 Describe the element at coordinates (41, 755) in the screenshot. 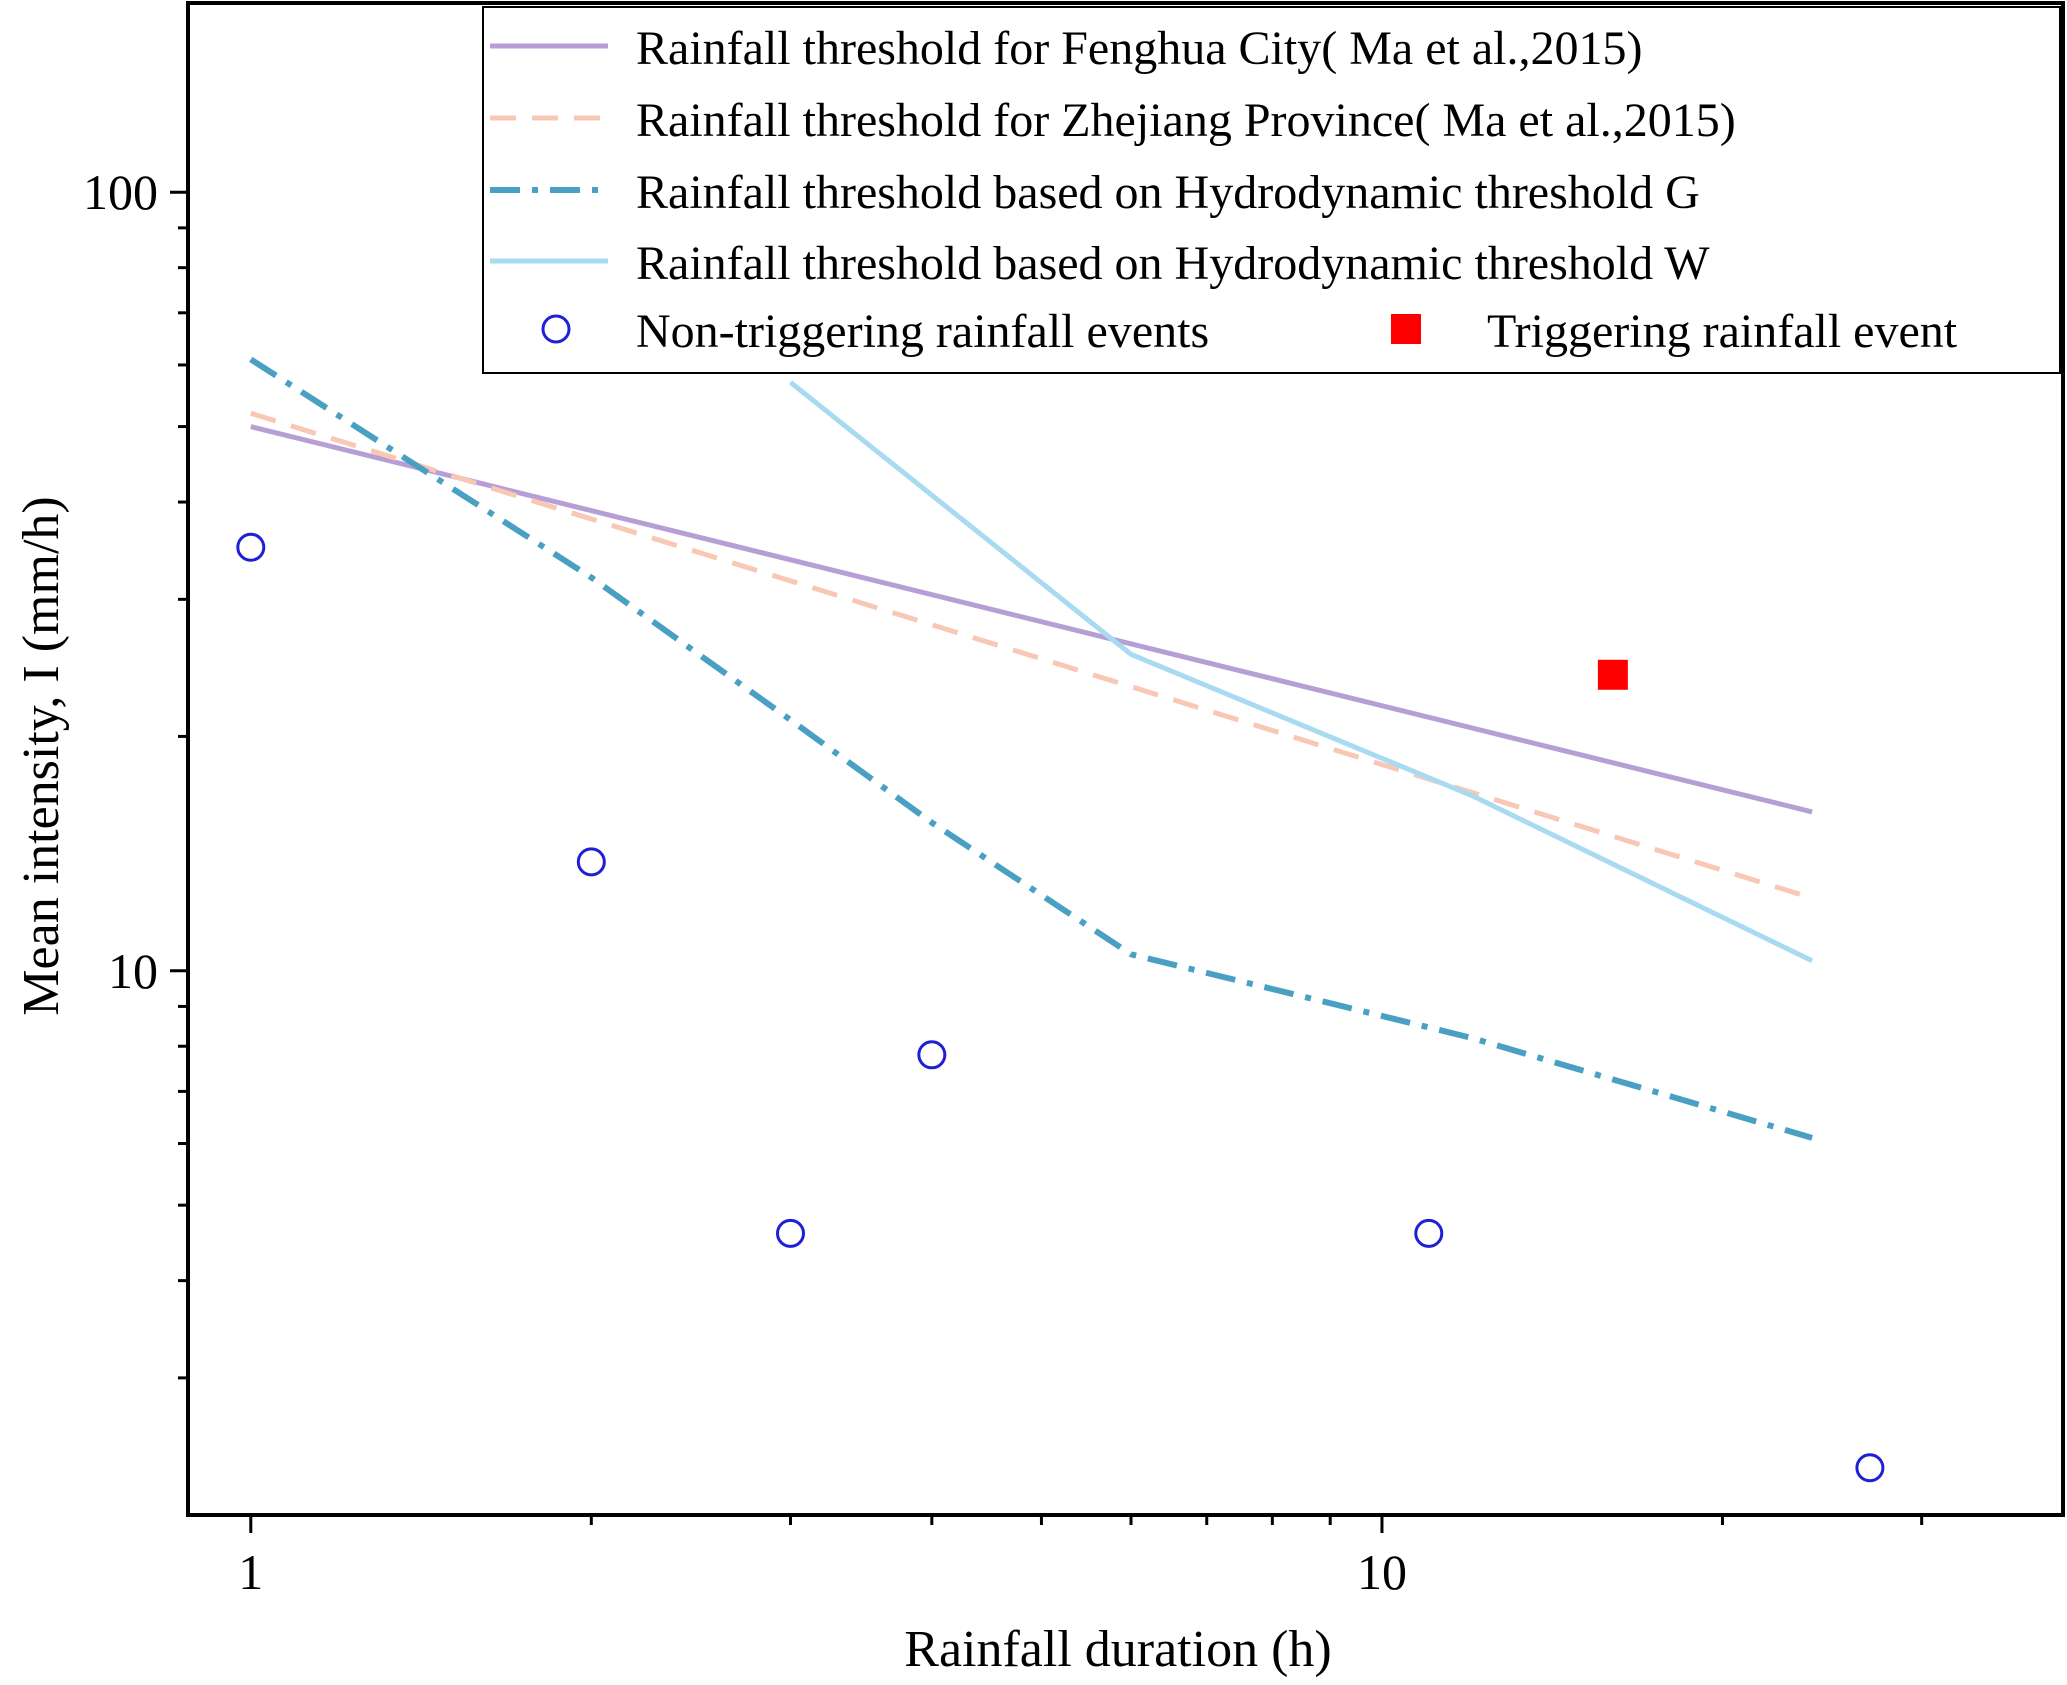

I see `y-axis-title: Mean intensity, I (mm/h)` at that location.